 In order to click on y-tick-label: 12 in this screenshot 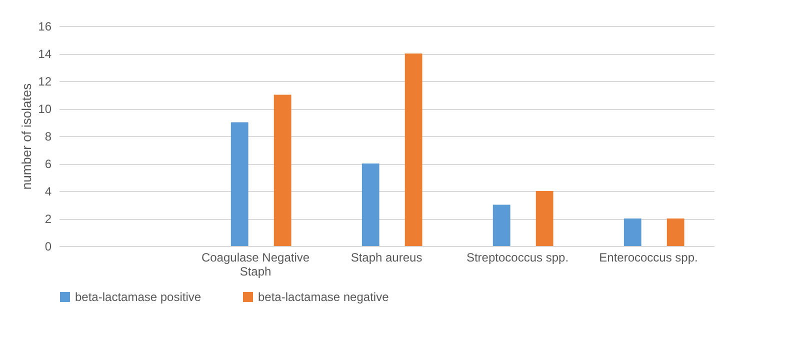, I will do `click(45, 81)`.